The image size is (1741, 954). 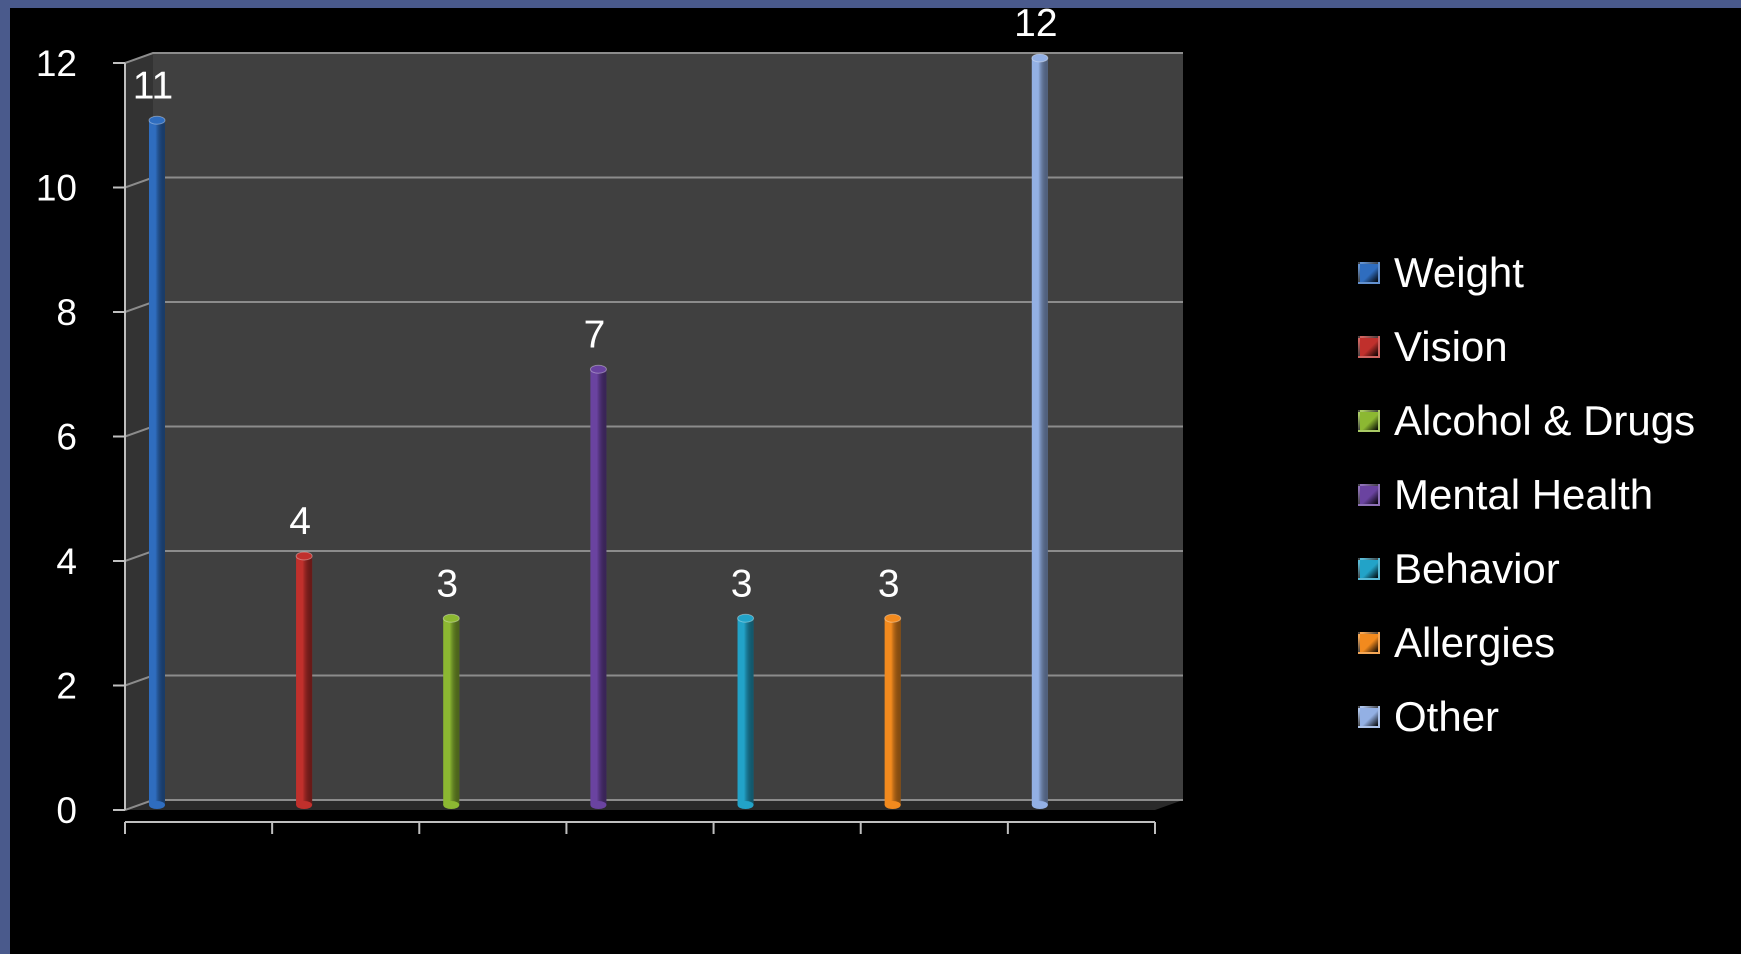 I want to click on gridline, so click(x=653, y=58).